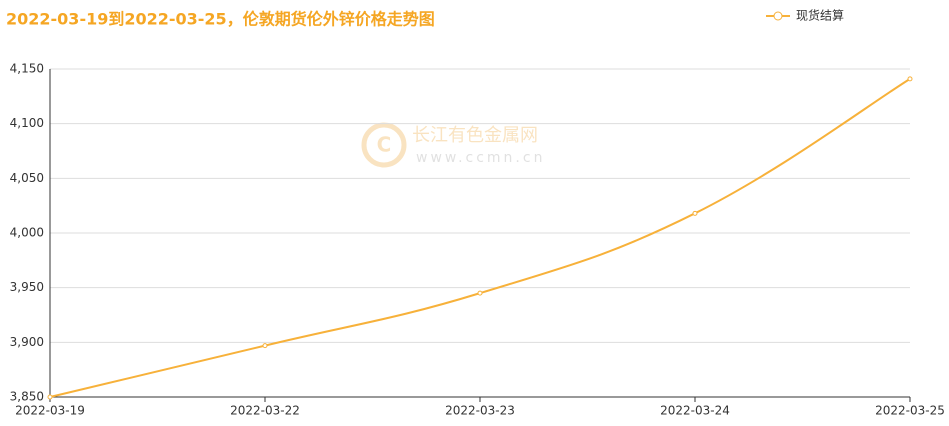  What do you see at coordinates (695, 411) in the screenshot?
I see `x-tick-label: 2022-03-24` at bounding box center [695, 411].